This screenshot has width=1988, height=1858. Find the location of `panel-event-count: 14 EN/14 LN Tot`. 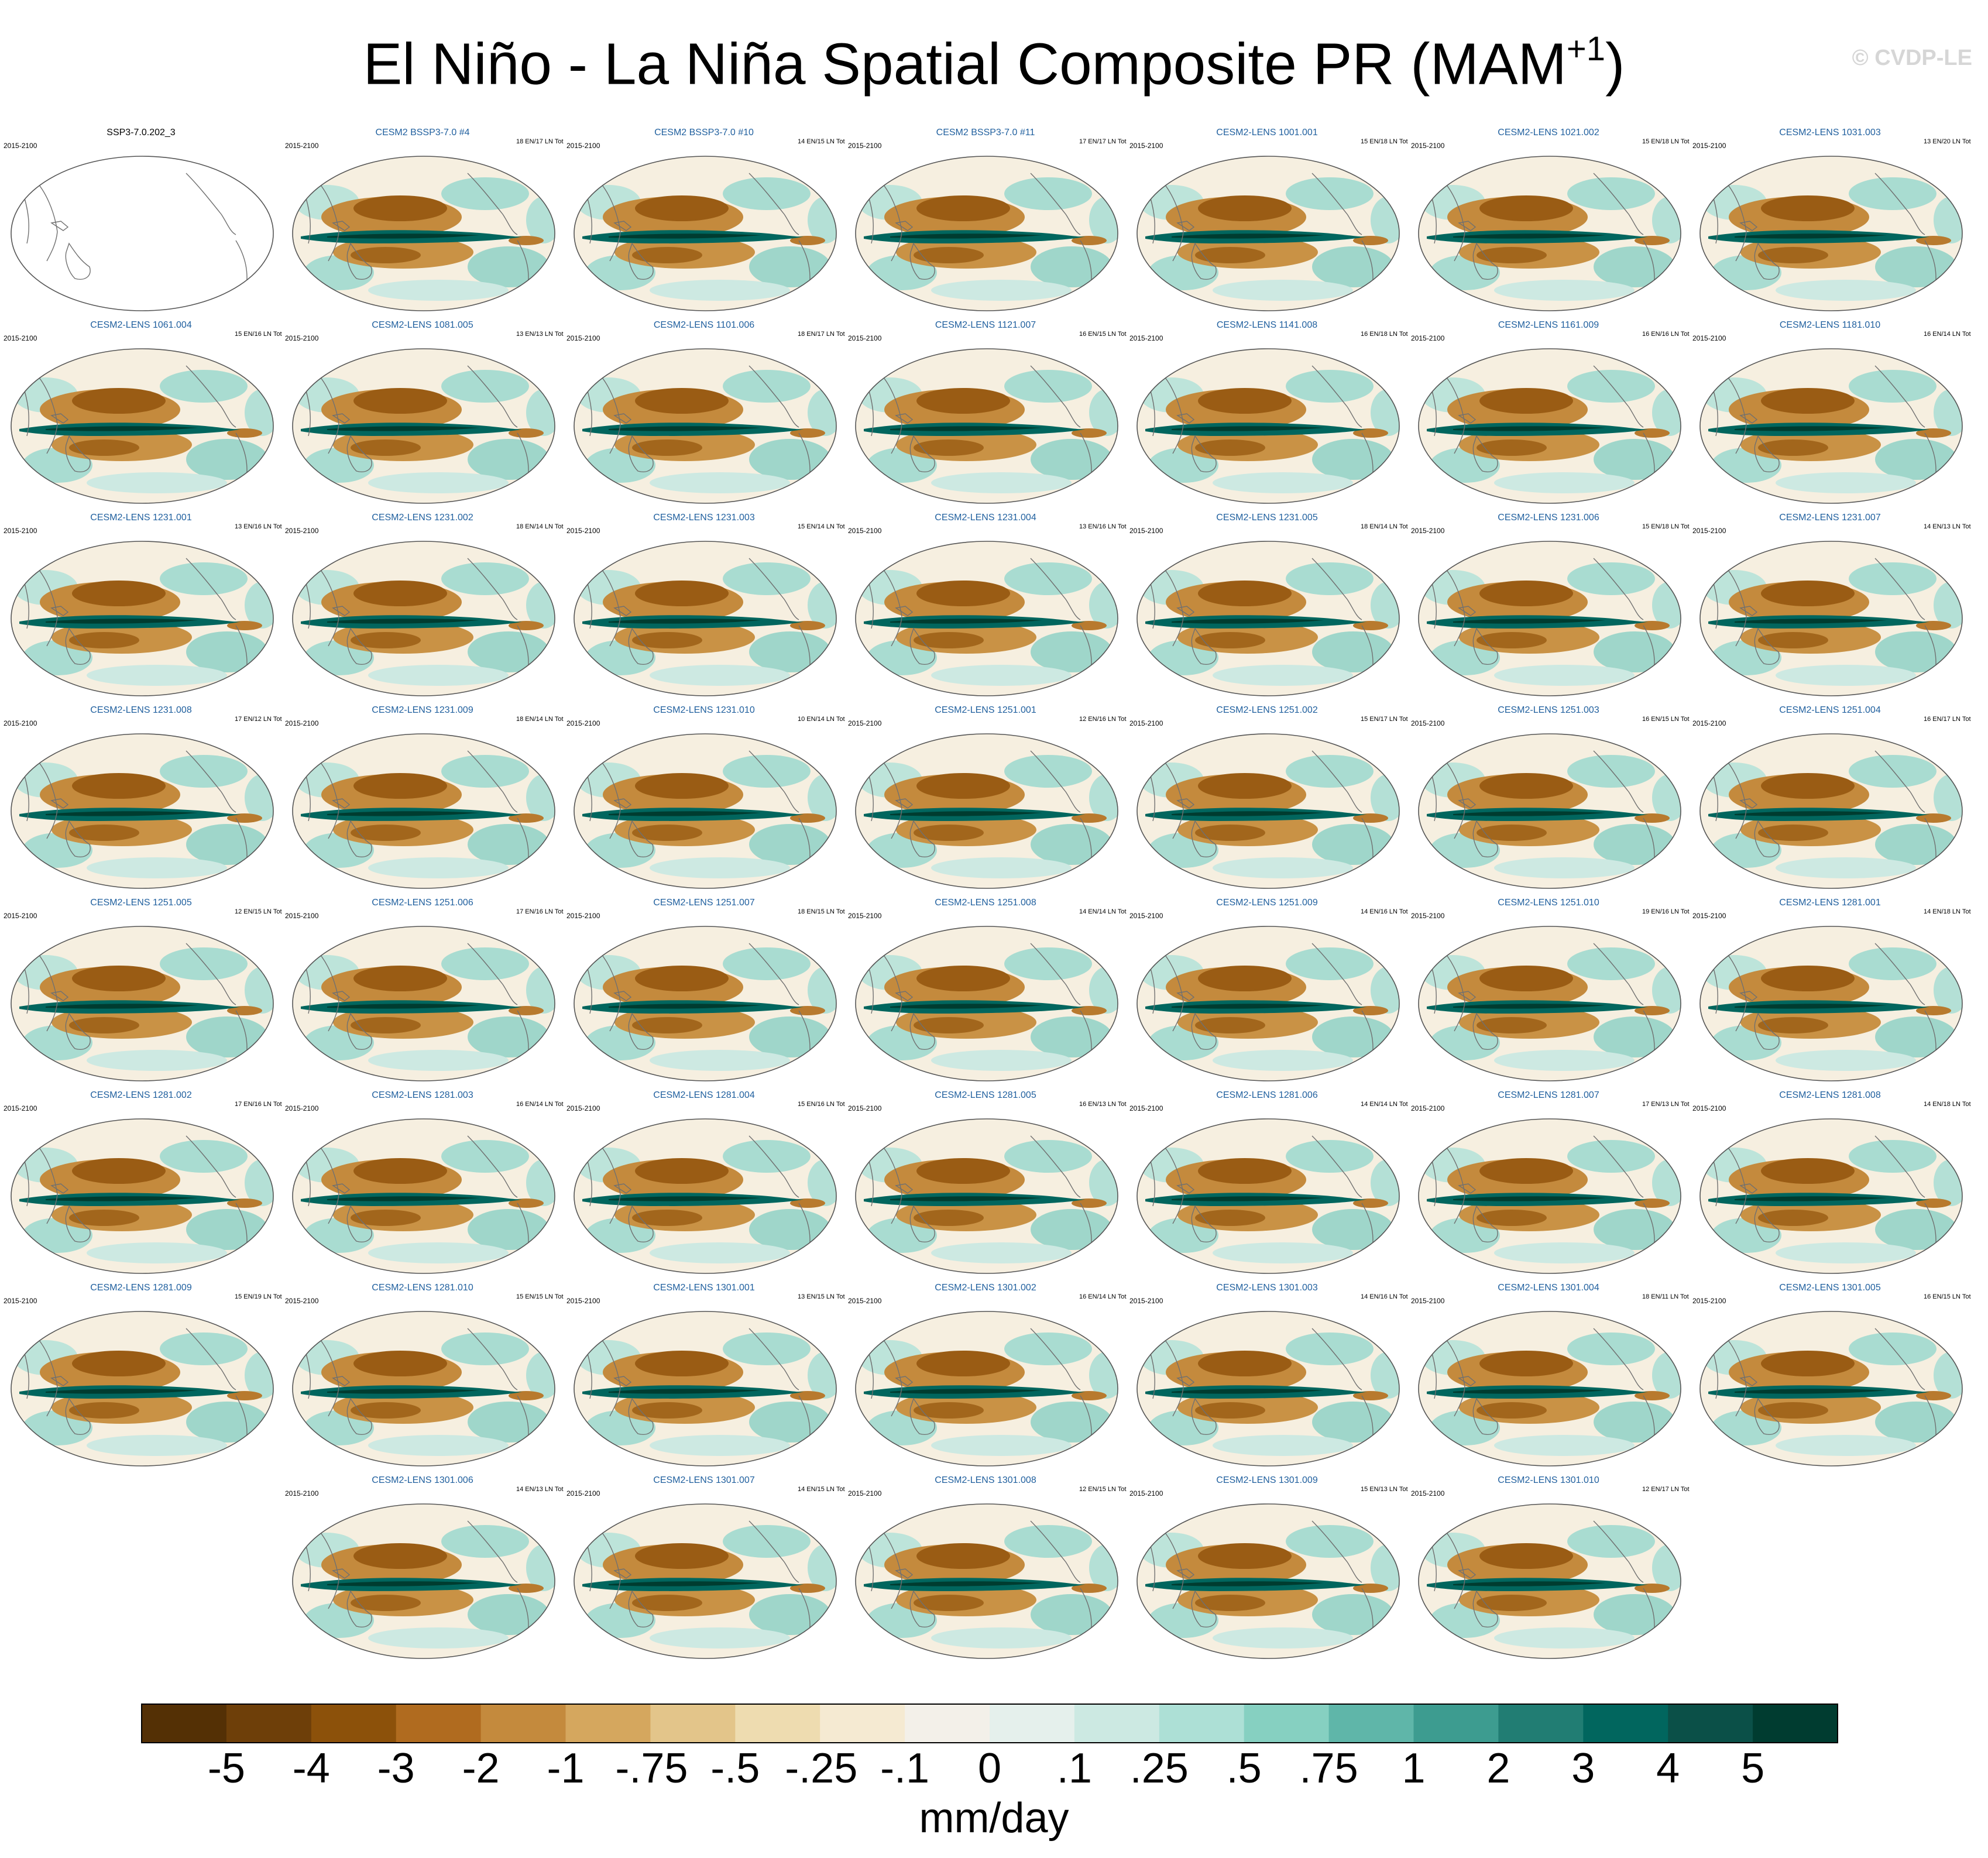

panel-event-count: 14 EN/14 LN Tot is located at coordinates (1384, 1104).